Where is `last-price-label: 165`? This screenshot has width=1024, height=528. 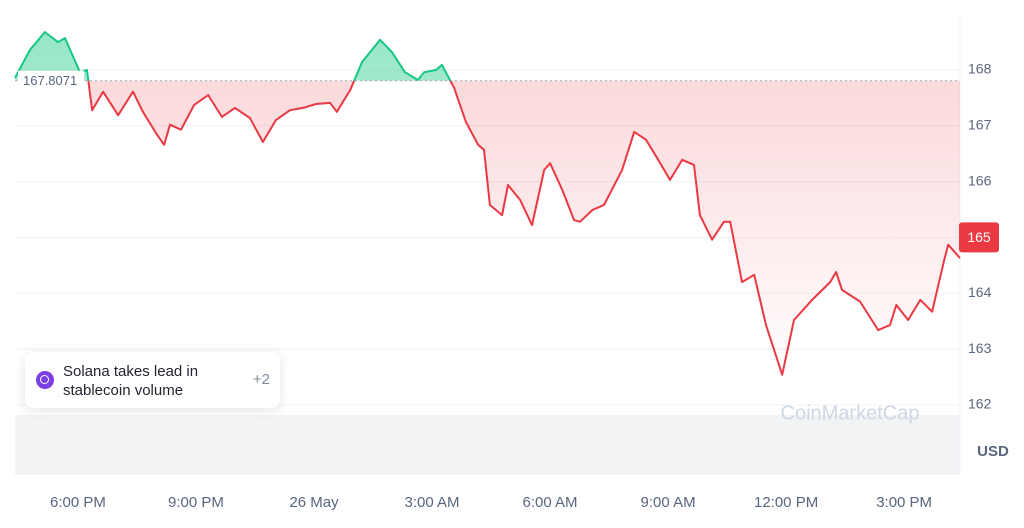 last-price-label: 165 is located at coordinates (979, 237).